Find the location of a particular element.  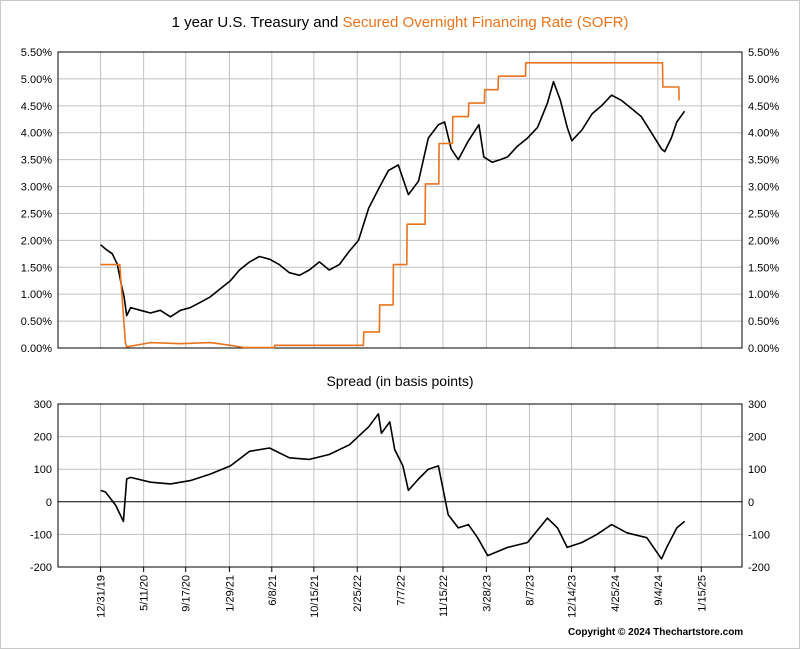

rates-ytick-right-1: 0.50% is located at coordinates (763, 322).